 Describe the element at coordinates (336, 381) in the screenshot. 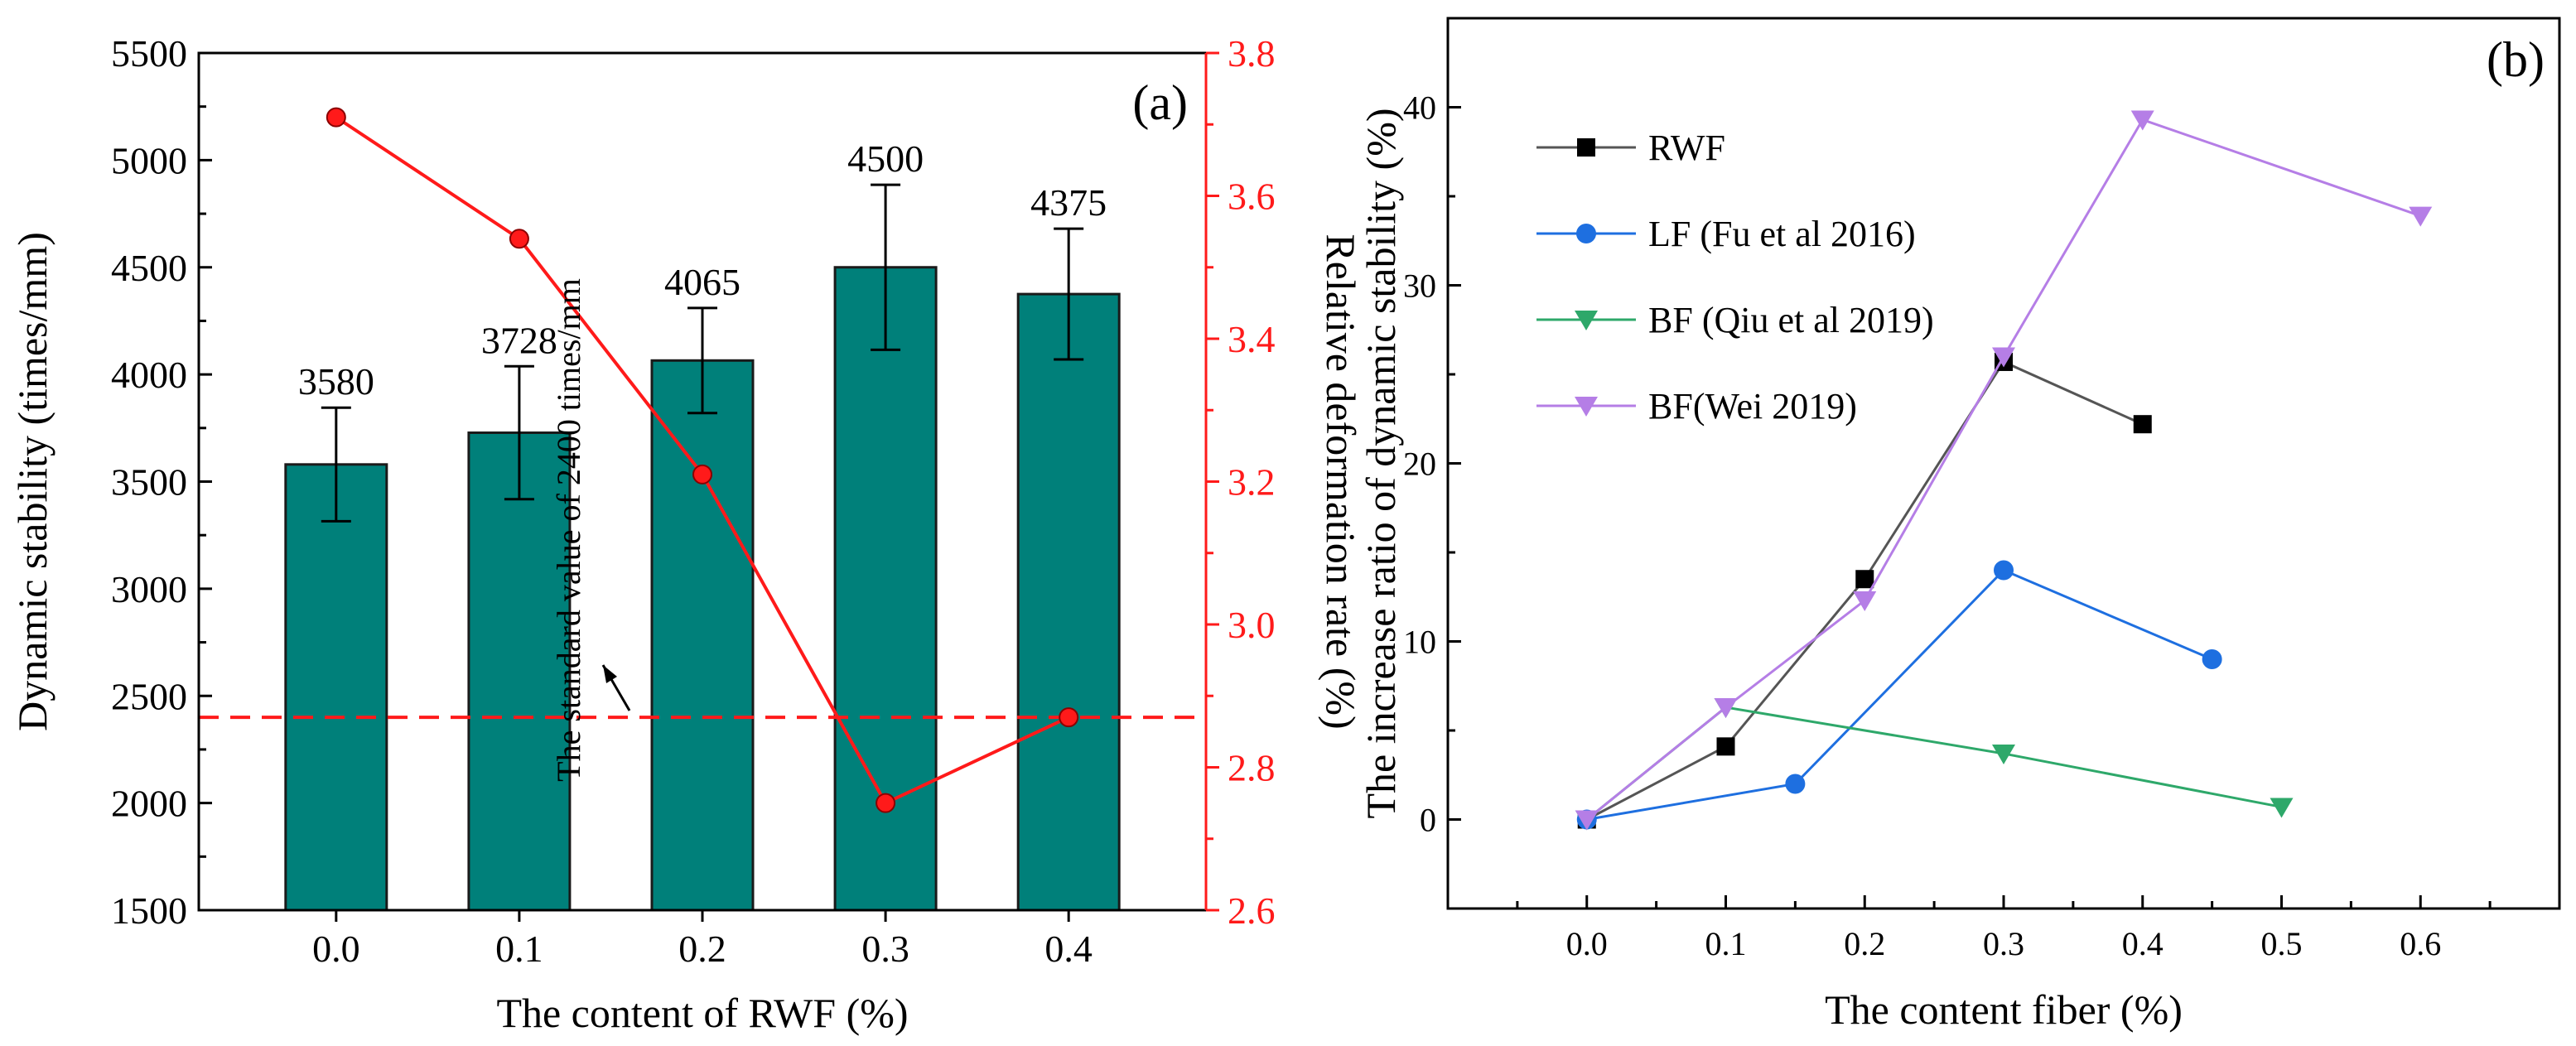

I see `bar-value-label: 3580` at that location.